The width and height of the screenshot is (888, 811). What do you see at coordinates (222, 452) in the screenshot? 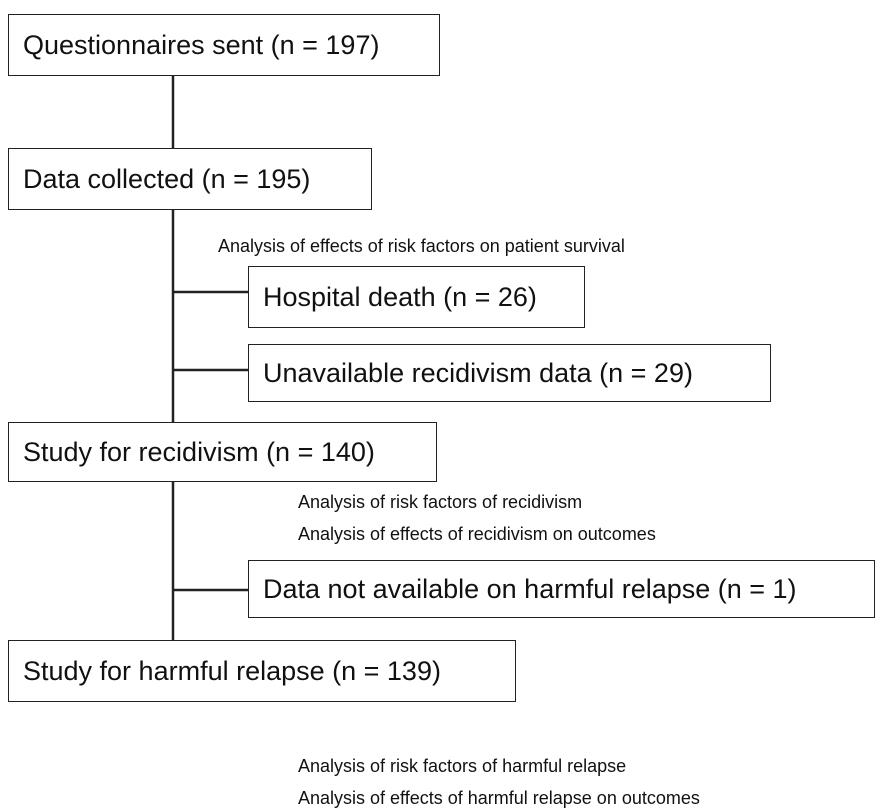
I see `node-box: Study for recidivism (n = 140)` at bounding box center [222, 452].